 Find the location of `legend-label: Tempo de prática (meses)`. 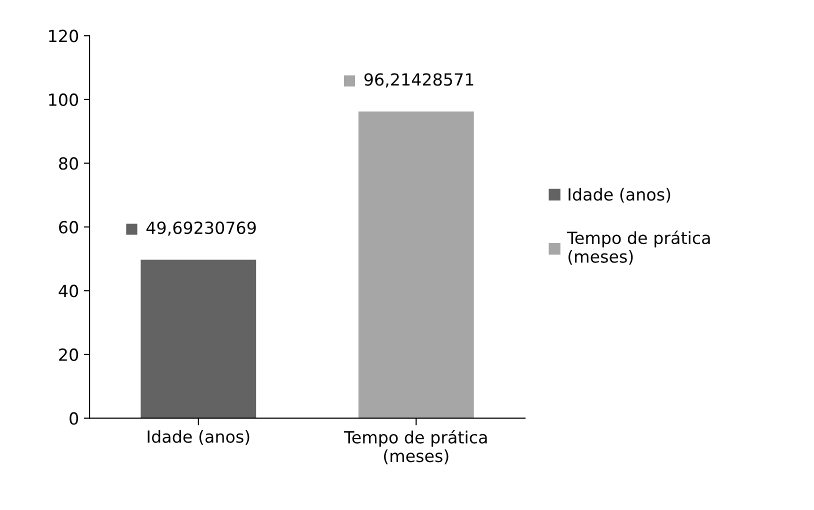

legend-label: Tempo de prática (meses) is located at coordinates (638, 247).